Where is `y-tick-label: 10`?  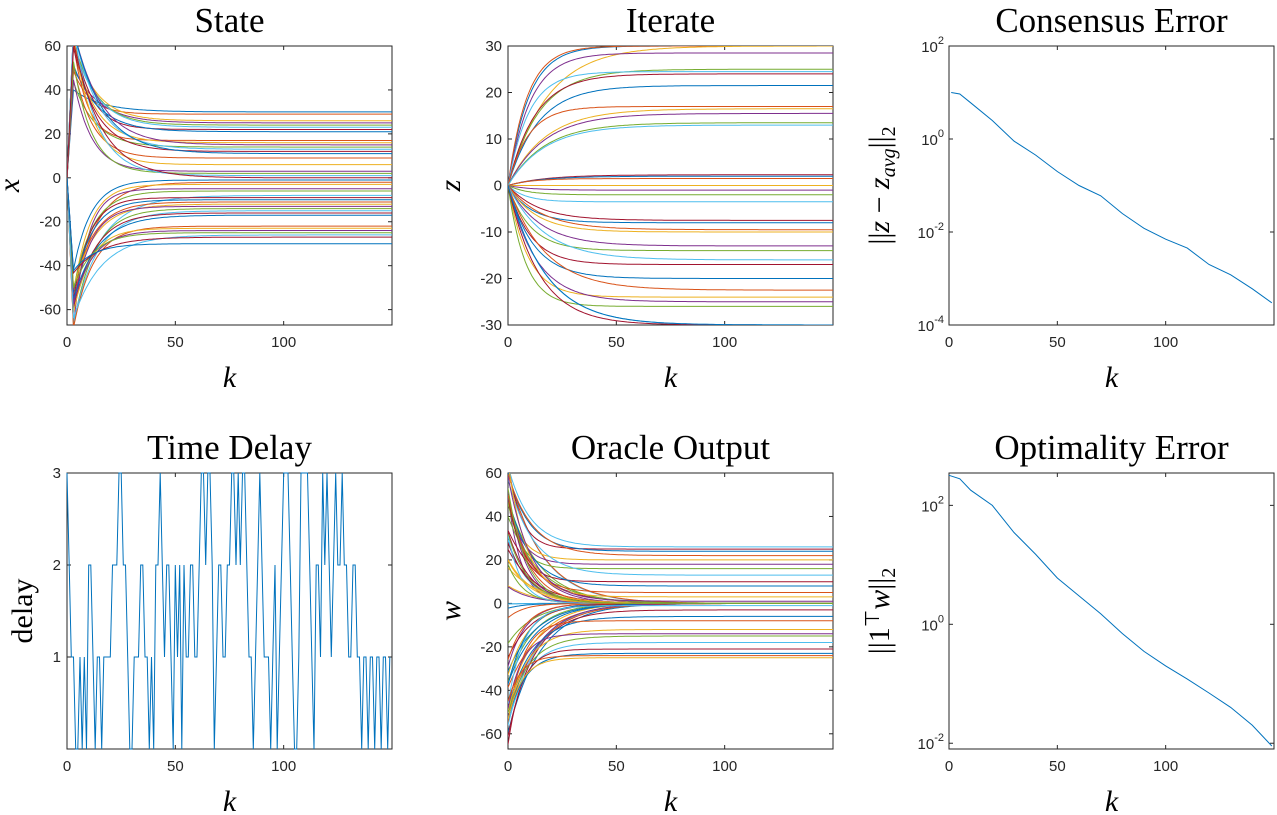 y-tick-label: 10 is located at coordinates (493, 139).